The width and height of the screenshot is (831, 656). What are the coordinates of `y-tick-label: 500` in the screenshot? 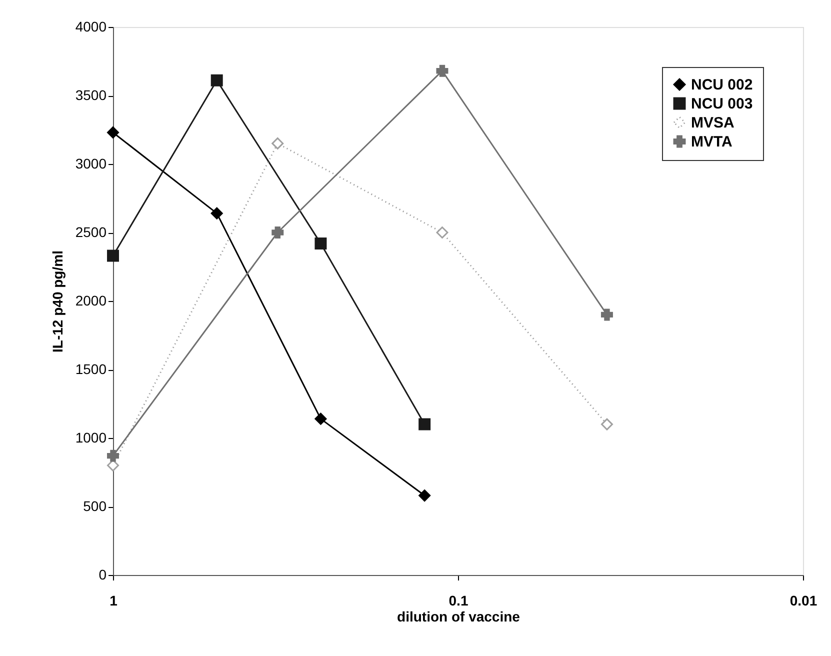 It's located at (95, 506).